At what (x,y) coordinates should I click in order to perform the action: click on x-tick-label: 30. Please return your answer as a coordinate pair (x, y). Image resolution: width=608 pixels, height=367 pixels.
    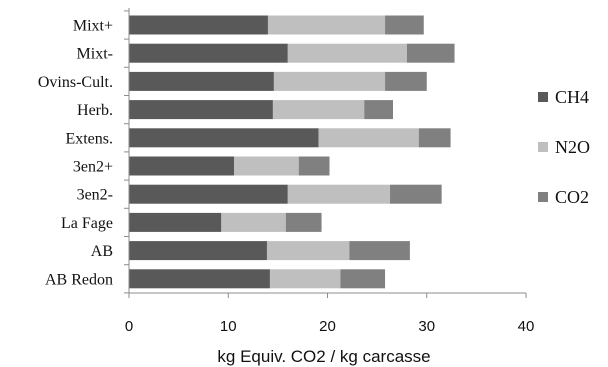
    Looking at the image, I should click on (426, 326).